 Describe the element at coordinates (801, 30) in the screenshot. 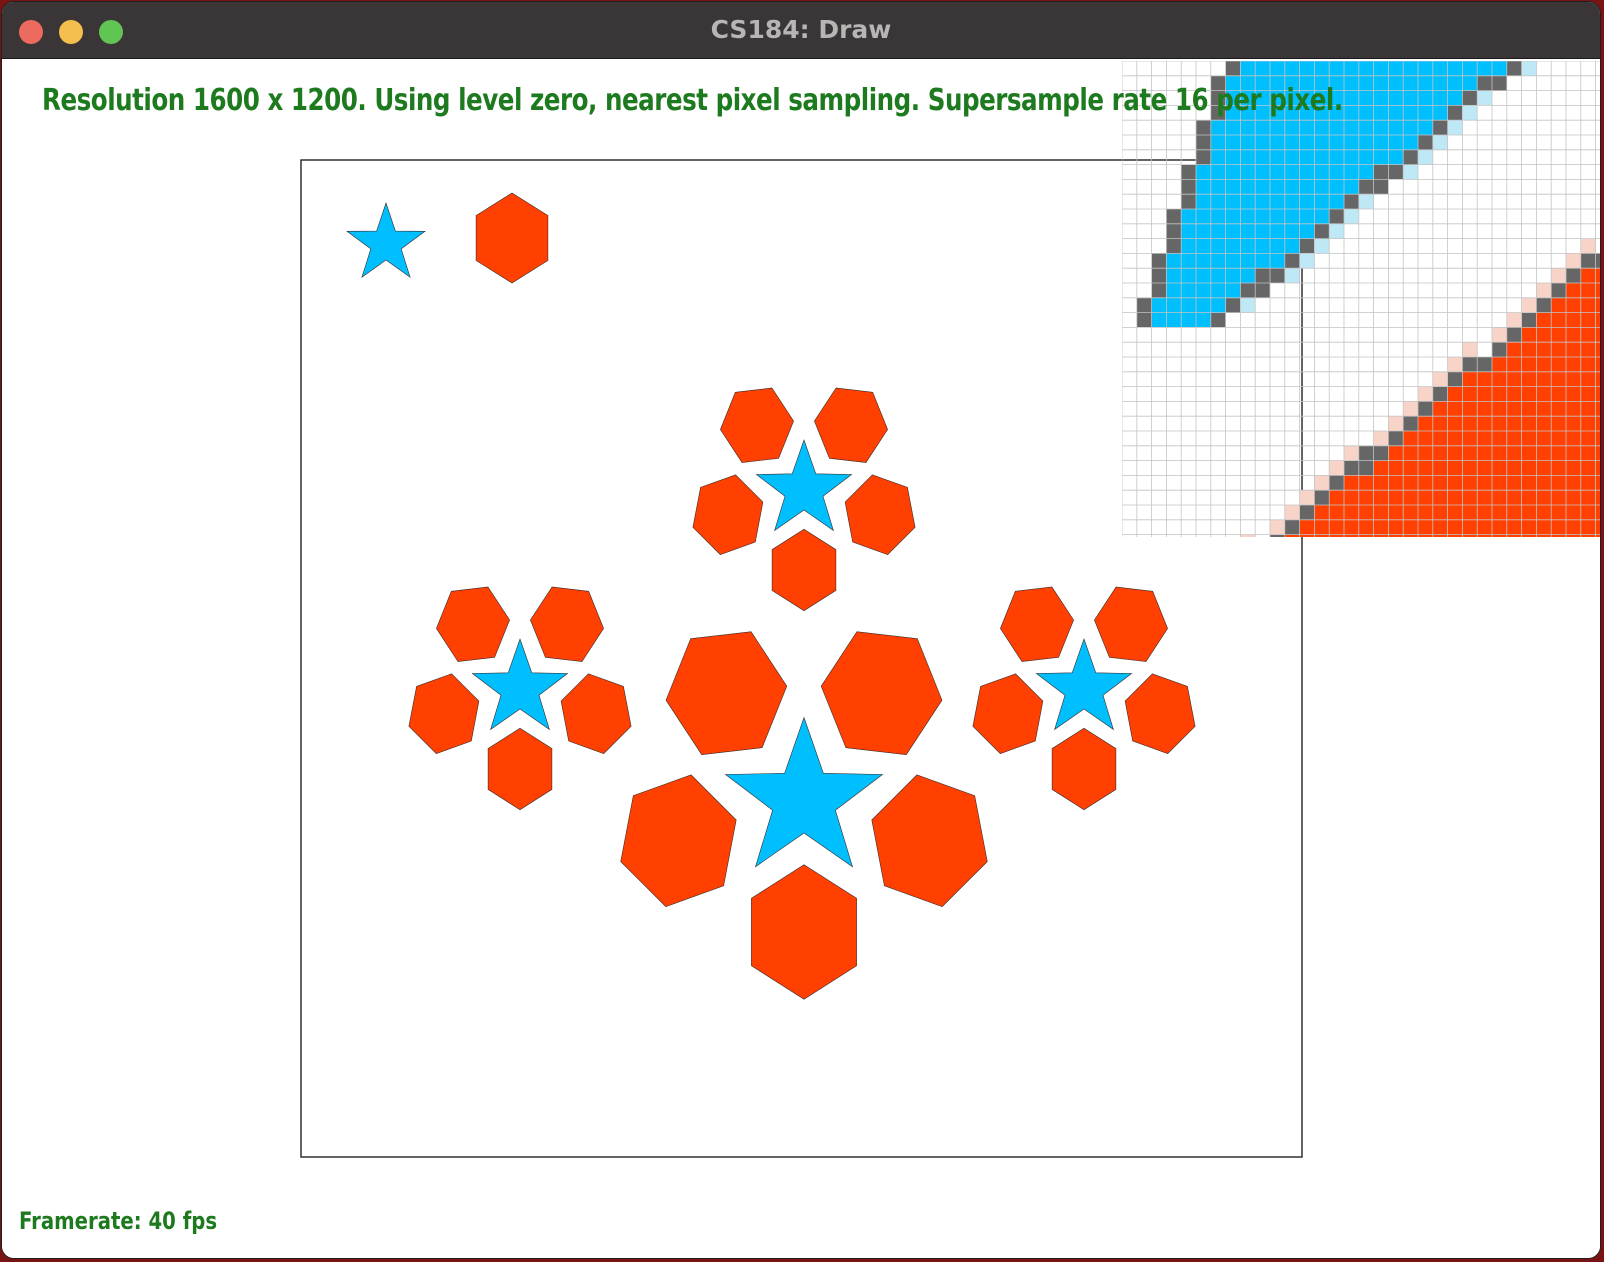

I see `title-bar: CS184: Draw` at that location.